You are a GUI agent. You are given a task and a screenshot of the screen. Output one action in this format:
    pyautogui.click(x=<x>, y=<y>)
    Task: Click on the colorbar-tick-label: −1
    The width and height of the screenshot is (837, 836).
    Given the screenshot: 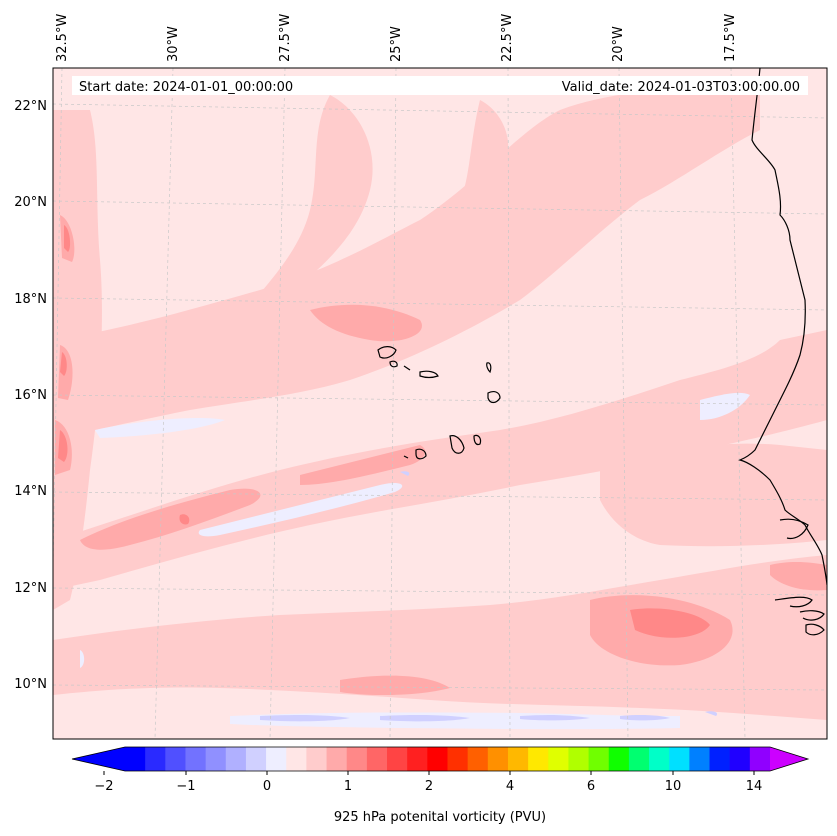 What is the action you would take?
    pyautogui.click(x=185, y=786)
    